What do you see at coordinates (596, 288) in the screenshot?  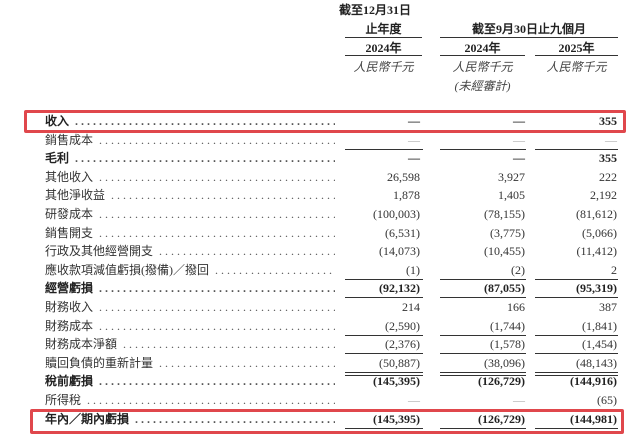 I see `cell-value: (95,319)` at bounding box center [596, 288].